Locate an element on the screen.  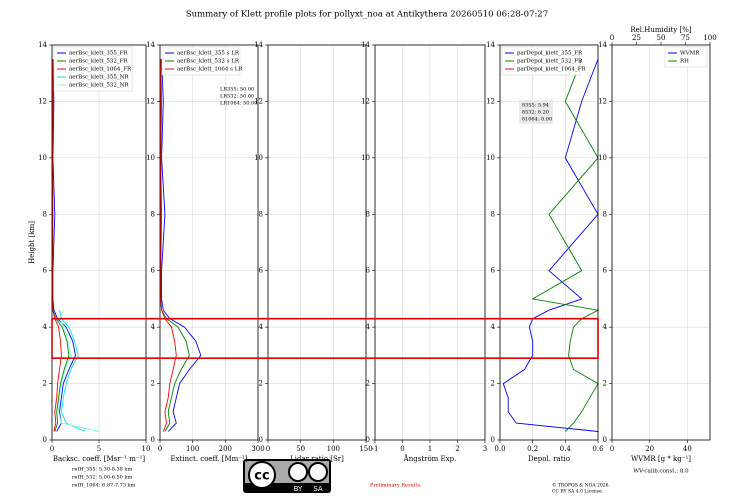
annotation: LR355: 50.00 is located at coordinates (237, 90).